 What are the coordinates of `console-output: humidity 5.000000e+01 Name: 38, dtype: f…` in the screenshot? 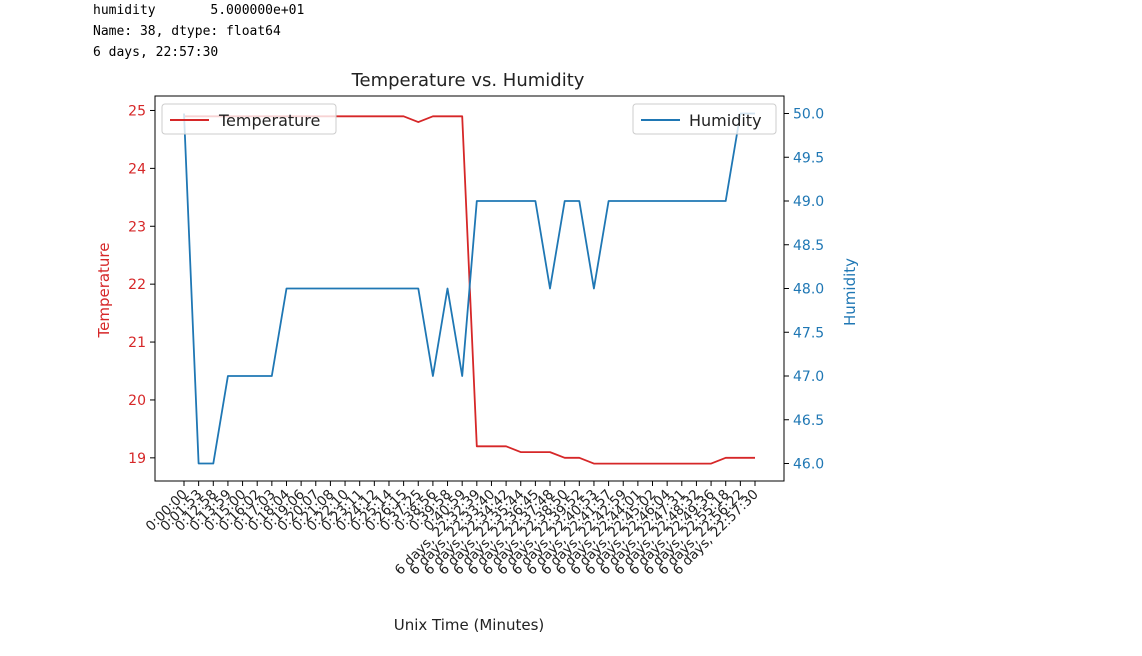 It's located at (198, 31).